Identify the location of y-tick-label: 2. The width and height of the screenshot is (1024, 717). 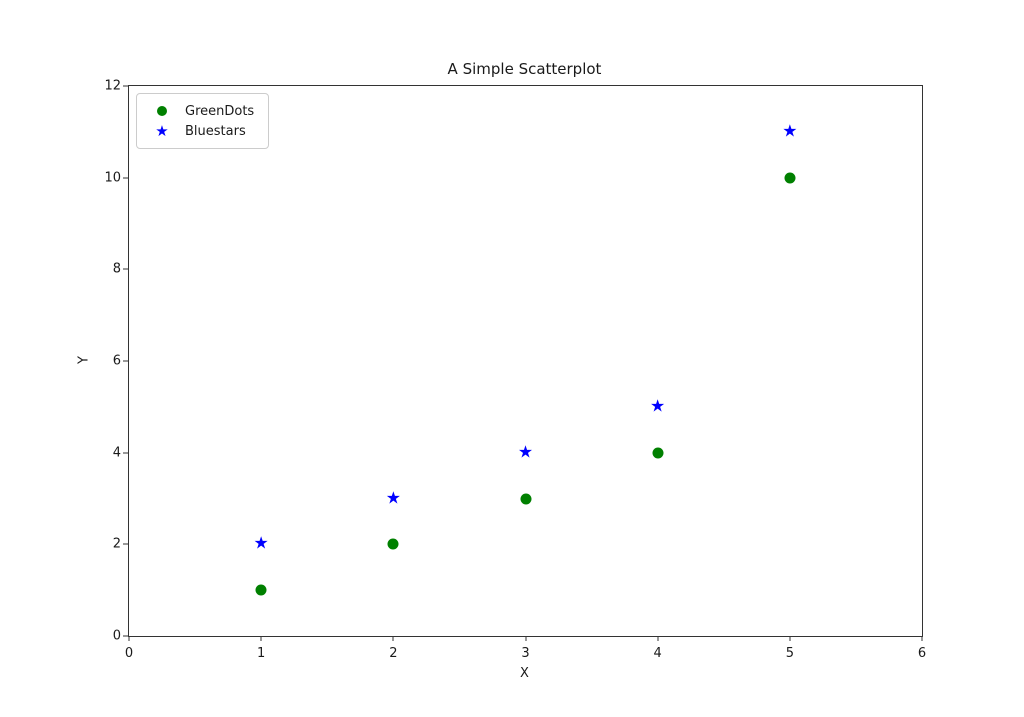
(116, 544).